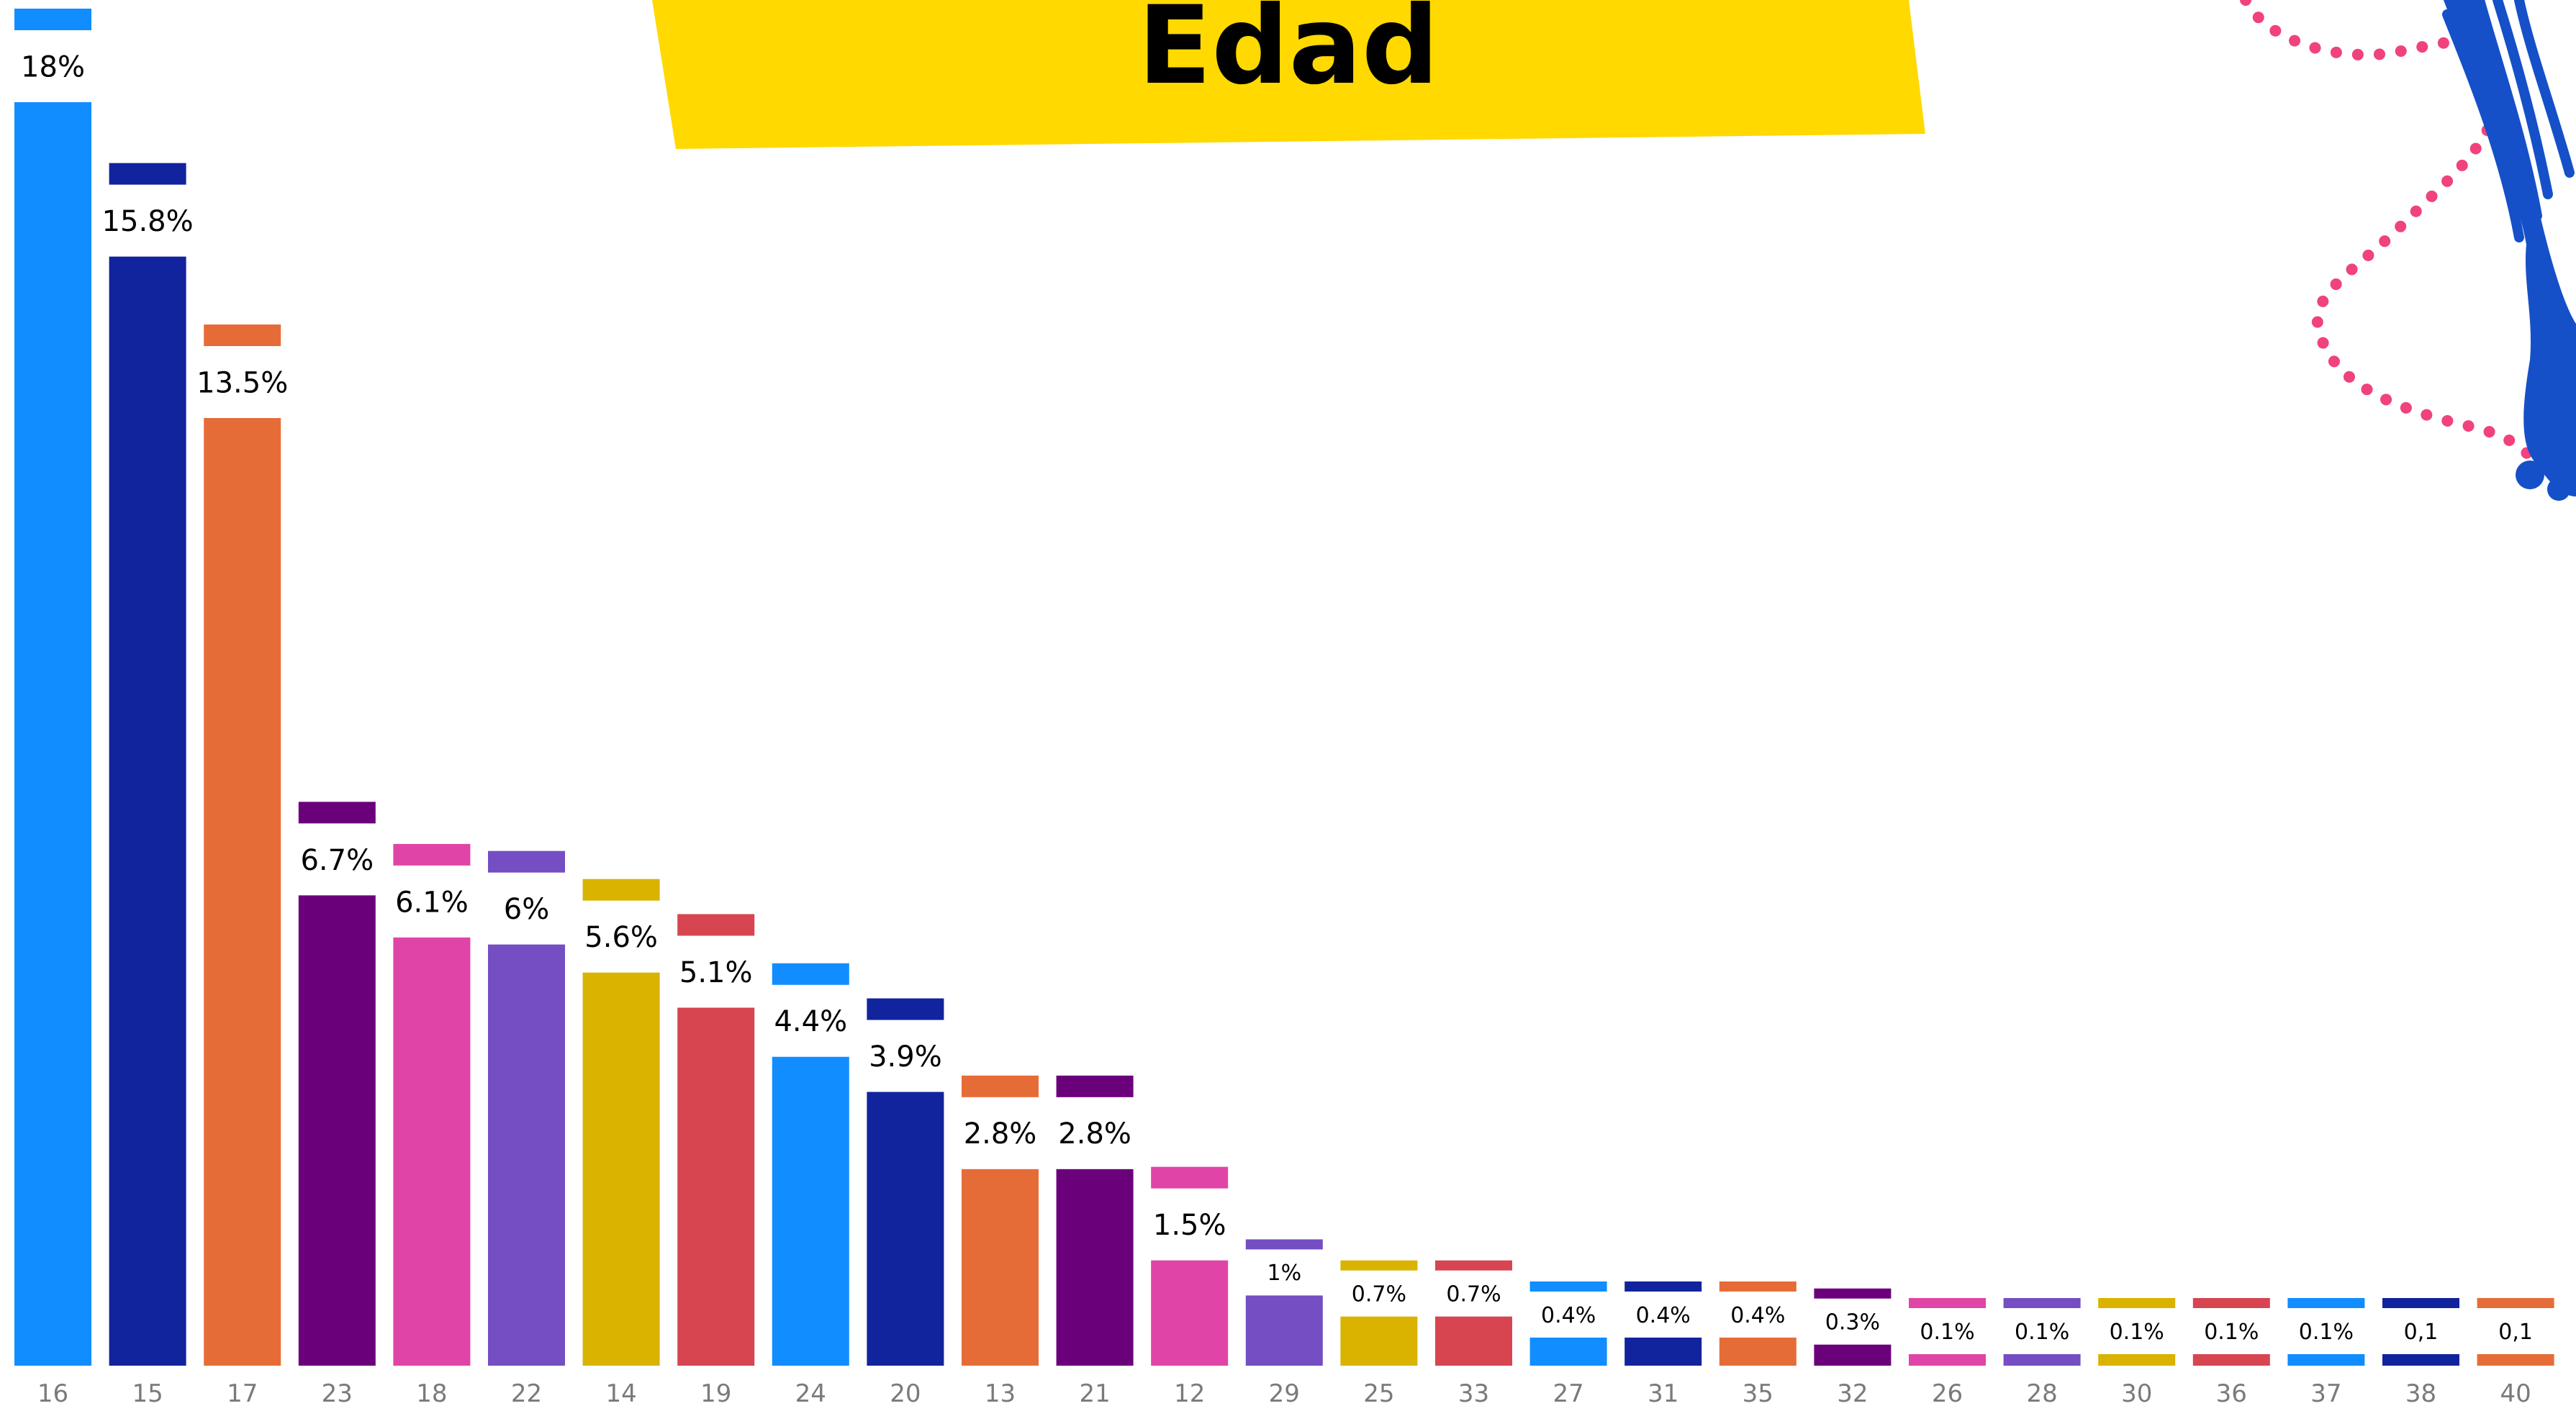  What do you see at coordinates (2515, 1393) in the screenshot?
I see `x-tick-40: 40` at bounding box center [2515, 1393].